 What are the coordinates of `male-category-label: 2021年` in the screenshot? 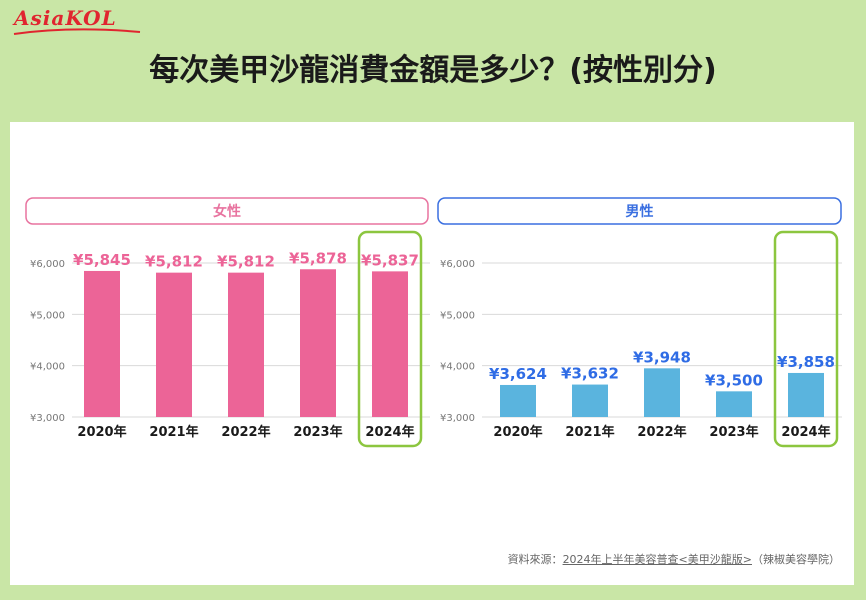 It's located at (589, 432).